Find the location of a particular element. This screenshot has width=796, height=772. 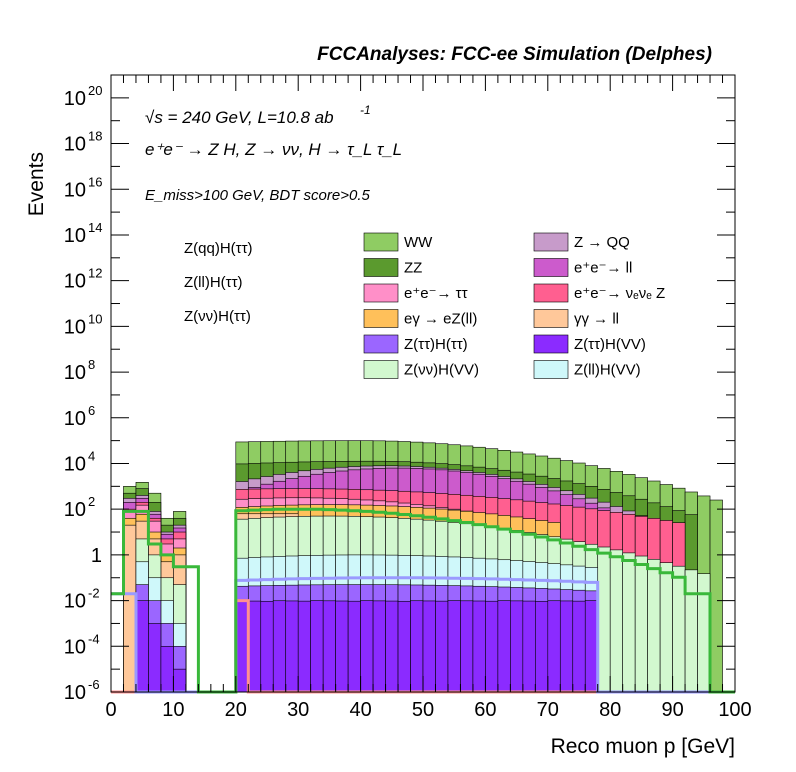

y-tick-exponent: 10 is located at coordinates (95, 318).